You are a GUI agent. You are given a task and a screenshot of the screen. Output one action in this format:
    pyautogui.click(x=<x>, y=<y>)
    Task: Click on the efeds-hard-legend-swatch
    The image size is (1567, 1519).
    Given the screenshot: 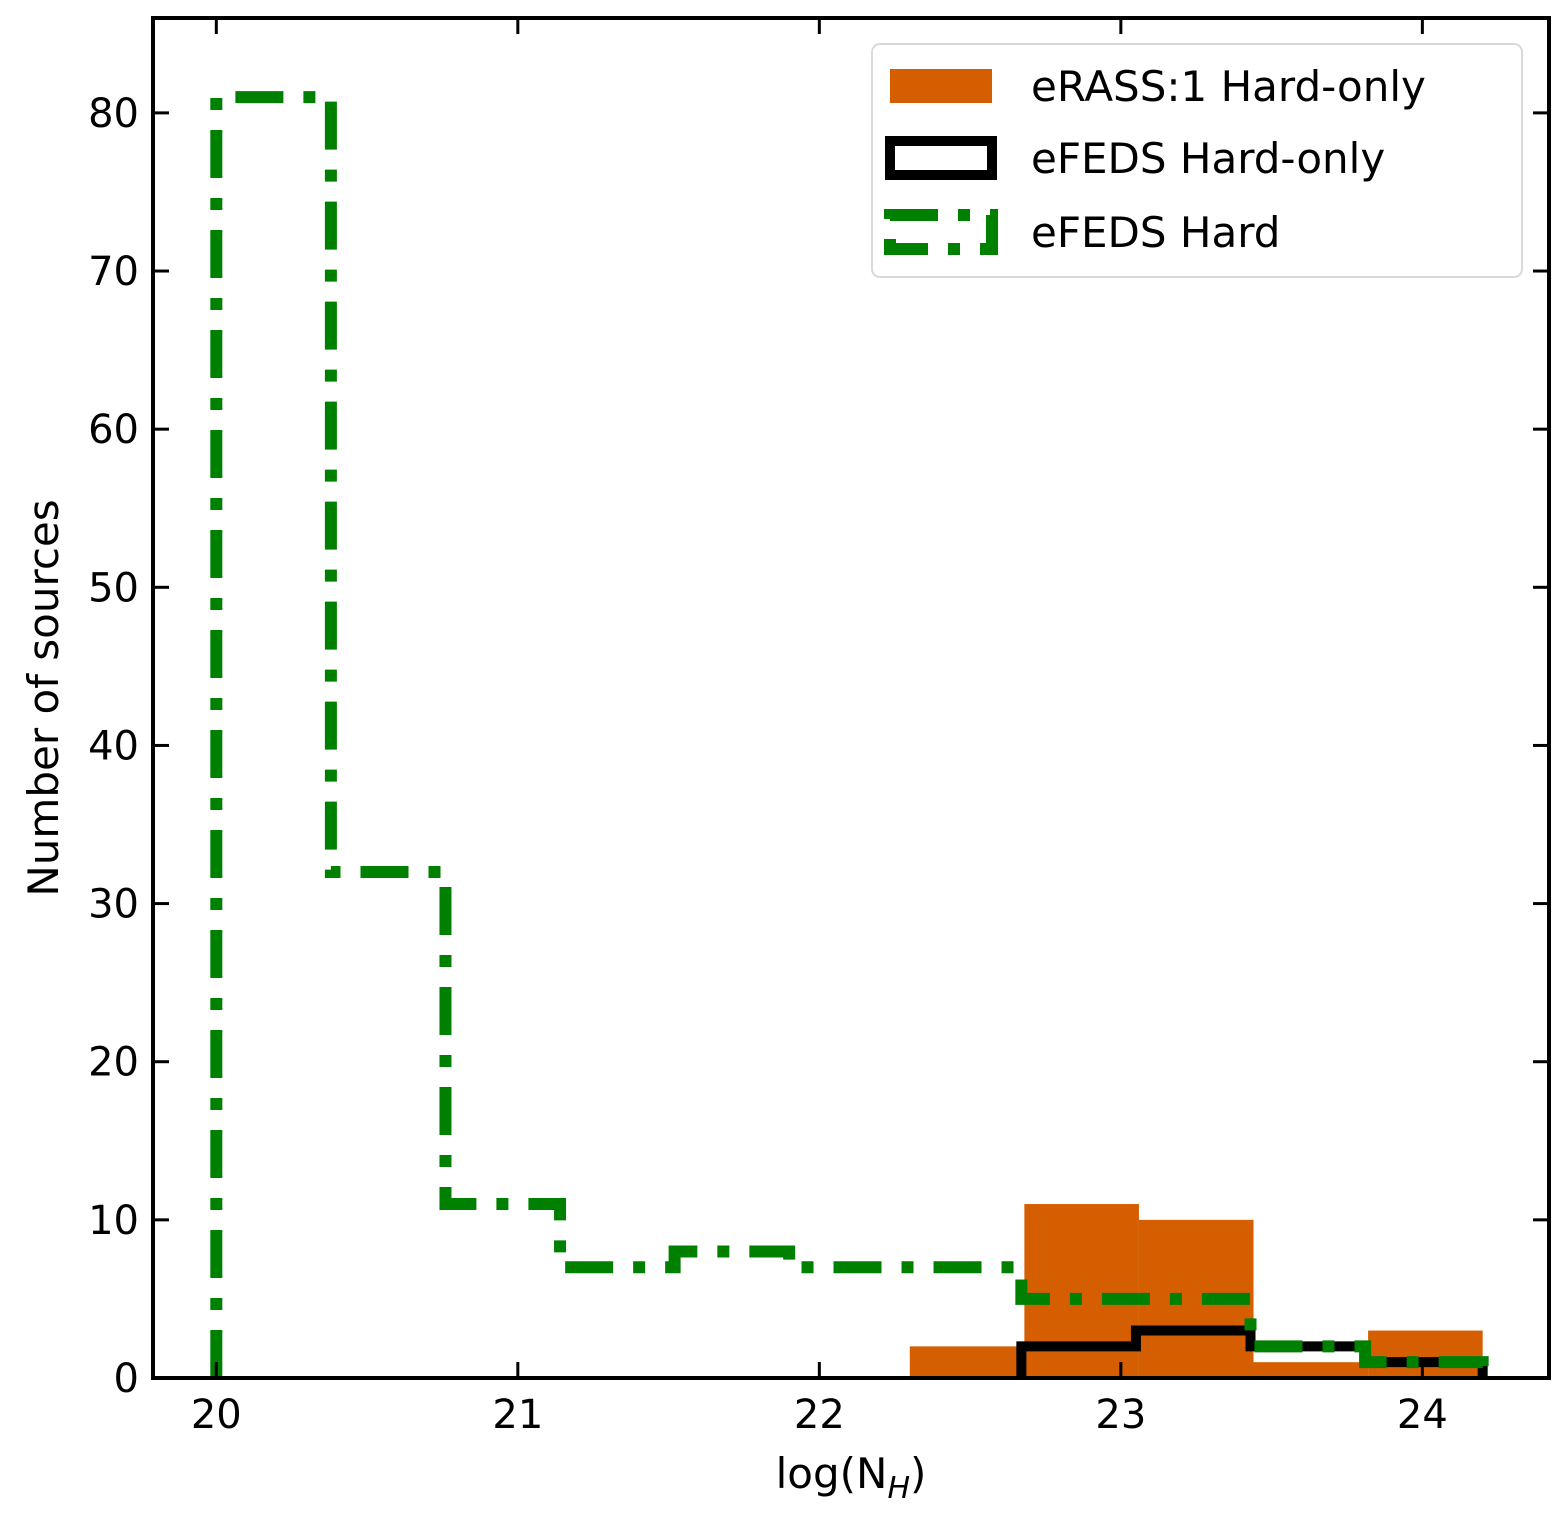 What is the action you would take?
    pyautogui.click(x=941, y=232)
    